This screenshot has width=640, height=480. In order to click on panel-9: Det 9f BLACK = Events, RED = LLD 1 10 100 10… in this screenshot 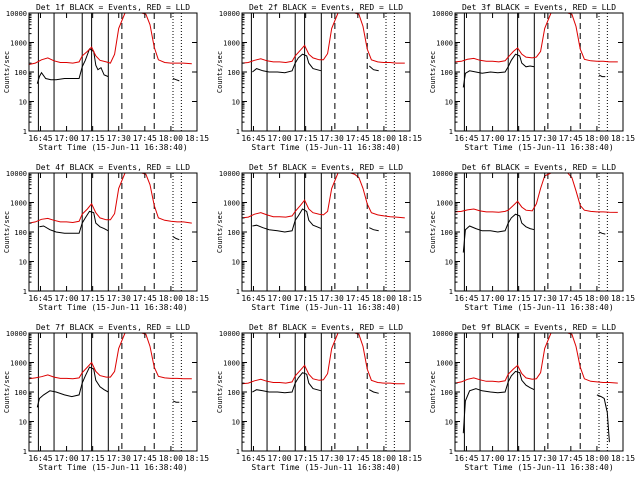, I will do `click(532, 397)`.